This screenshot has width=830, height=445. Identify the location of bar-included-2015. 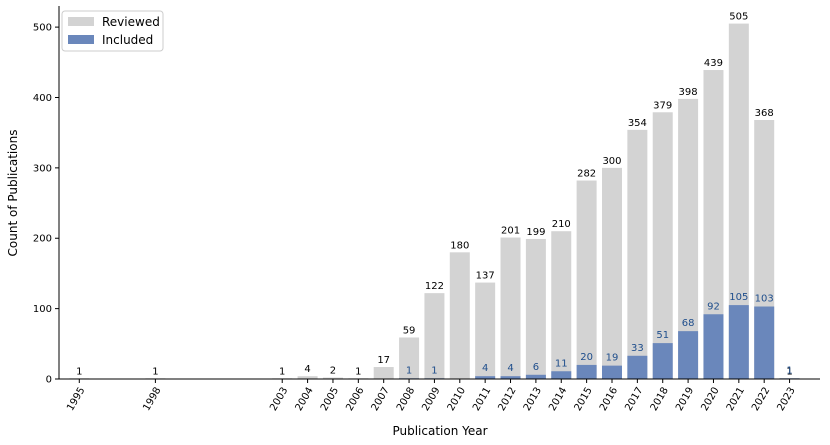
(586, 371).